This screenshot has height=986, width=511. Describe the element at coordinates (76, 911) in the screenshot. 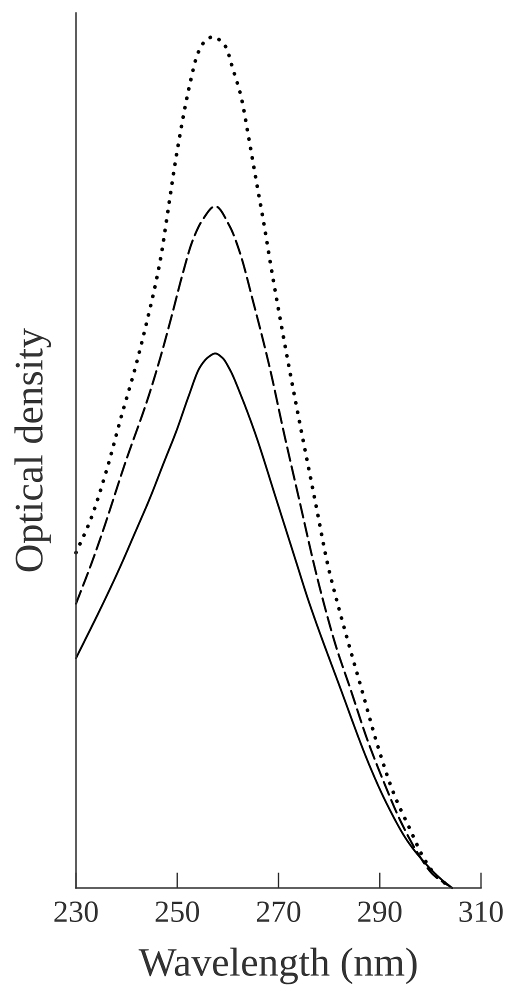

I see `x-tick-label: 230` at that location.